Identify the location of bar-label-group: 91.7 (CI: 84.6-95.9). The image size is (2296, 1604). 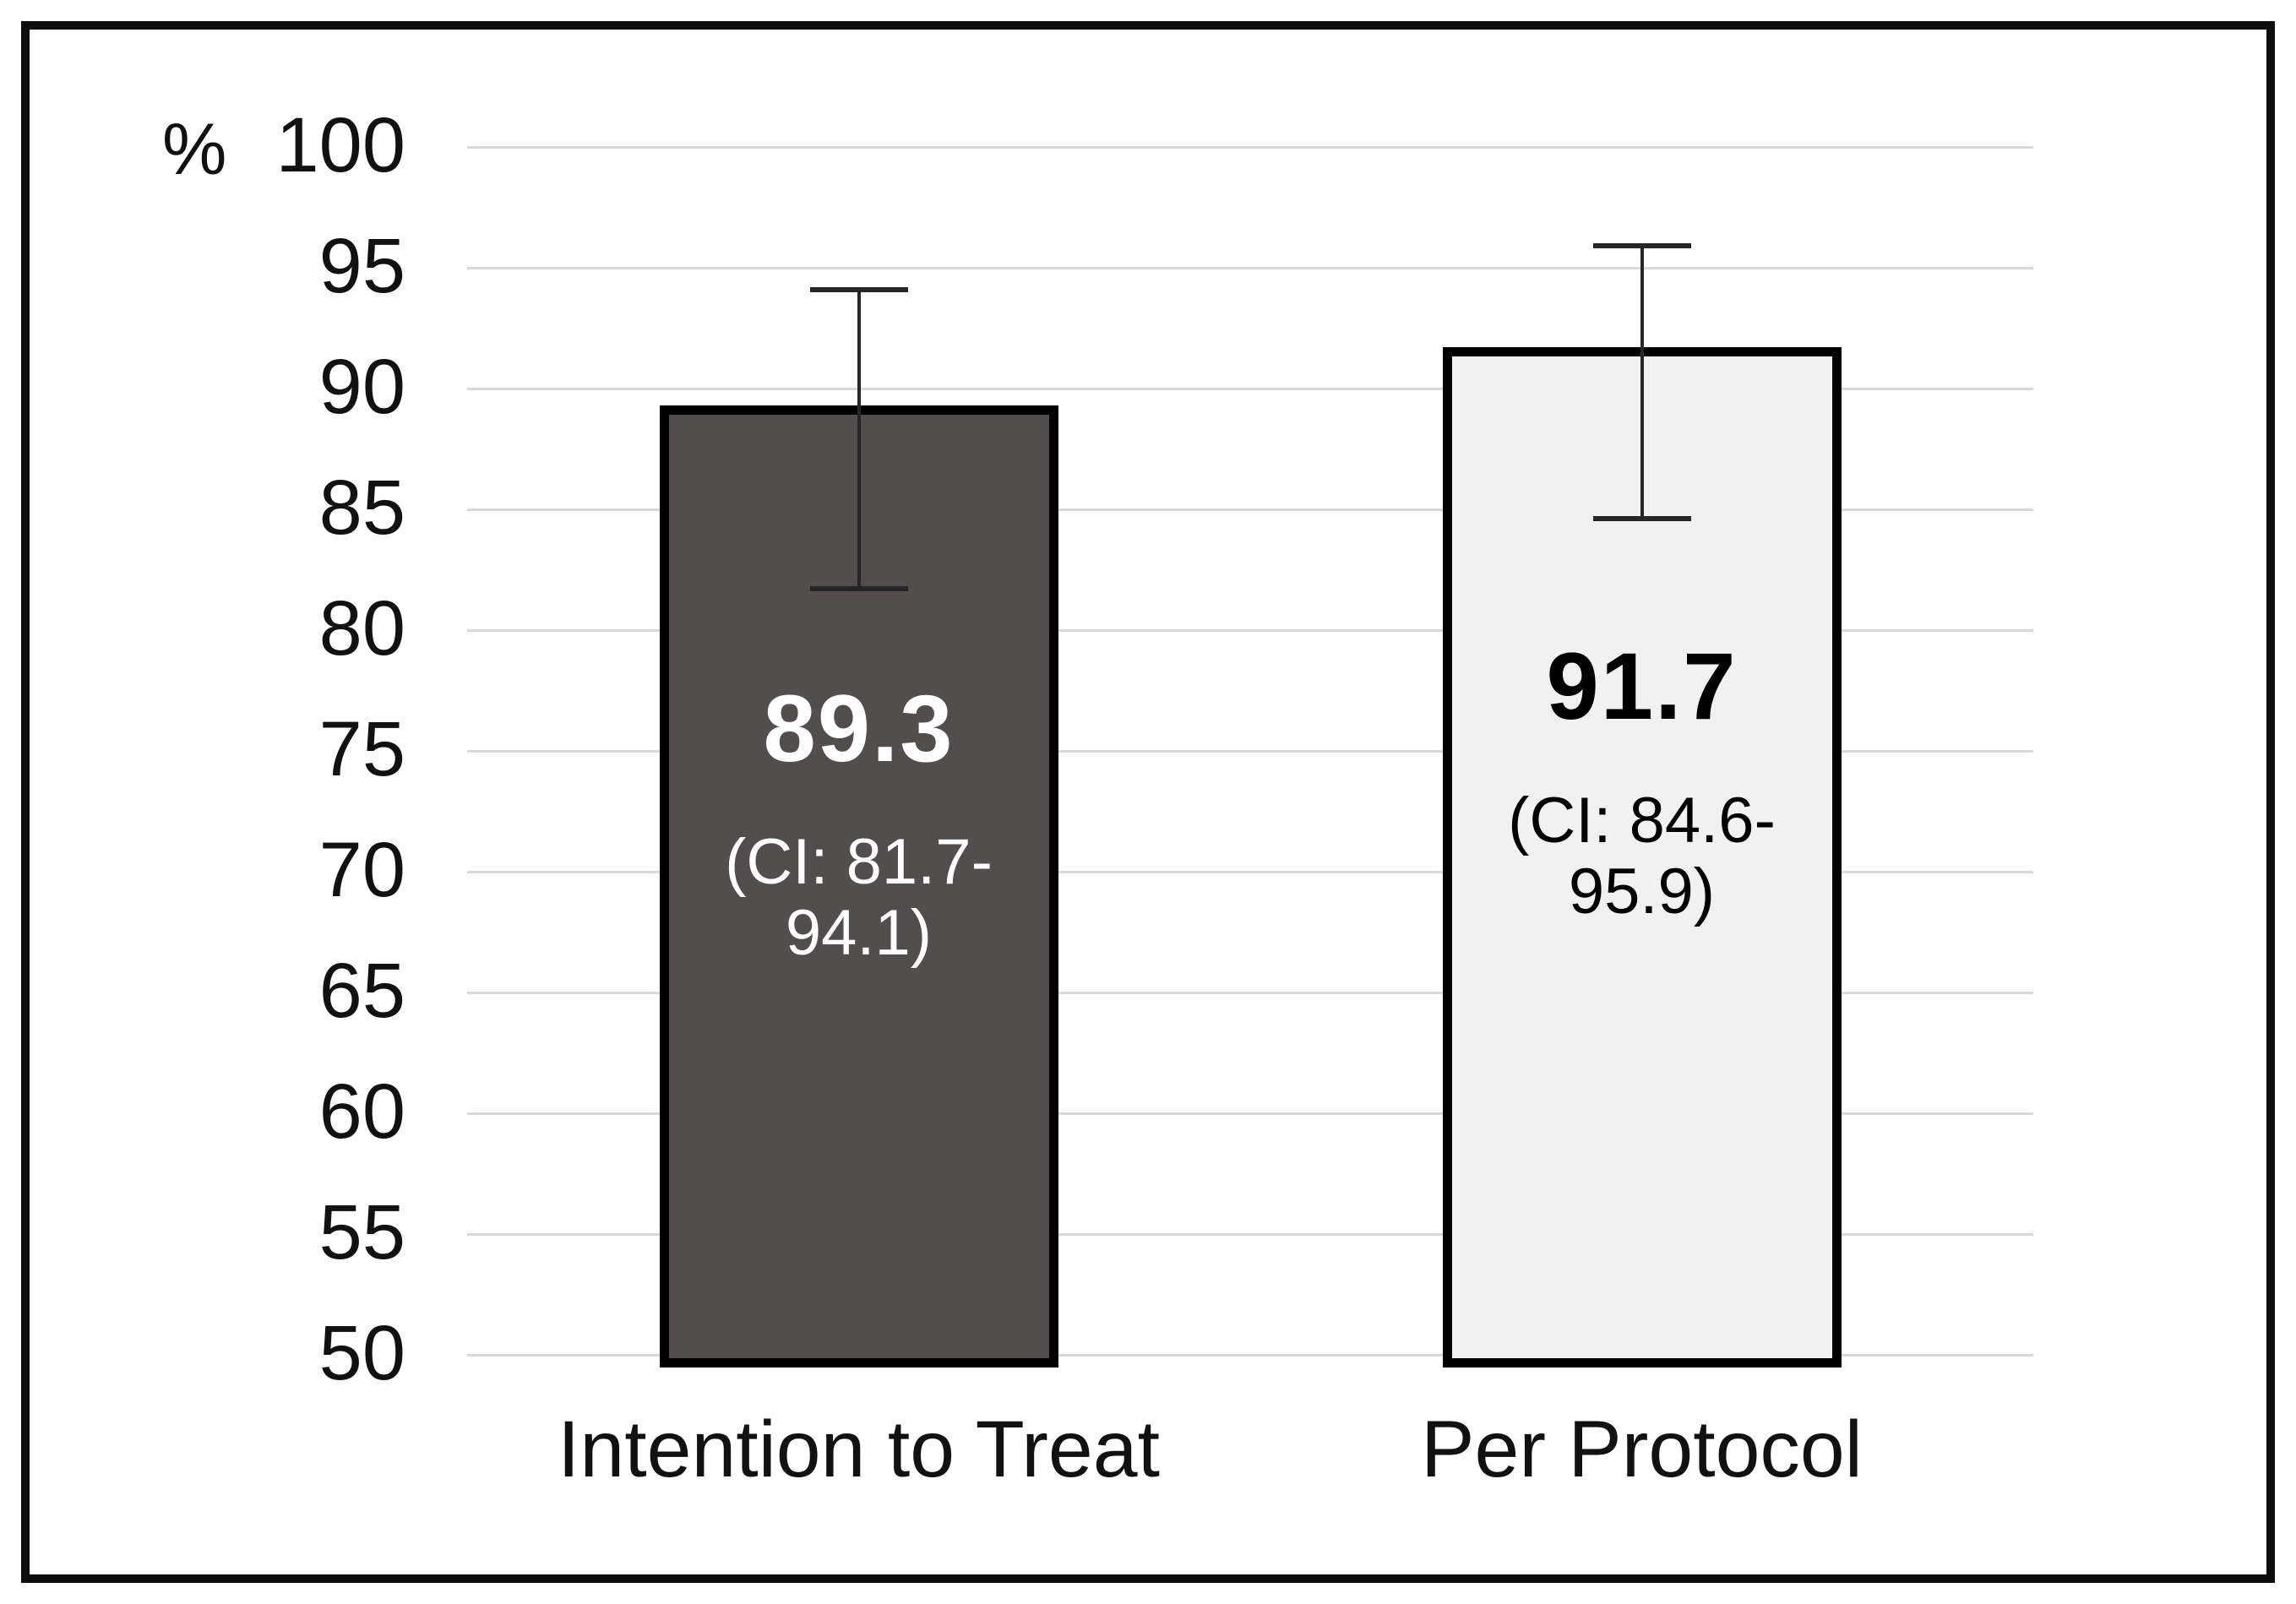
(1642, 782).